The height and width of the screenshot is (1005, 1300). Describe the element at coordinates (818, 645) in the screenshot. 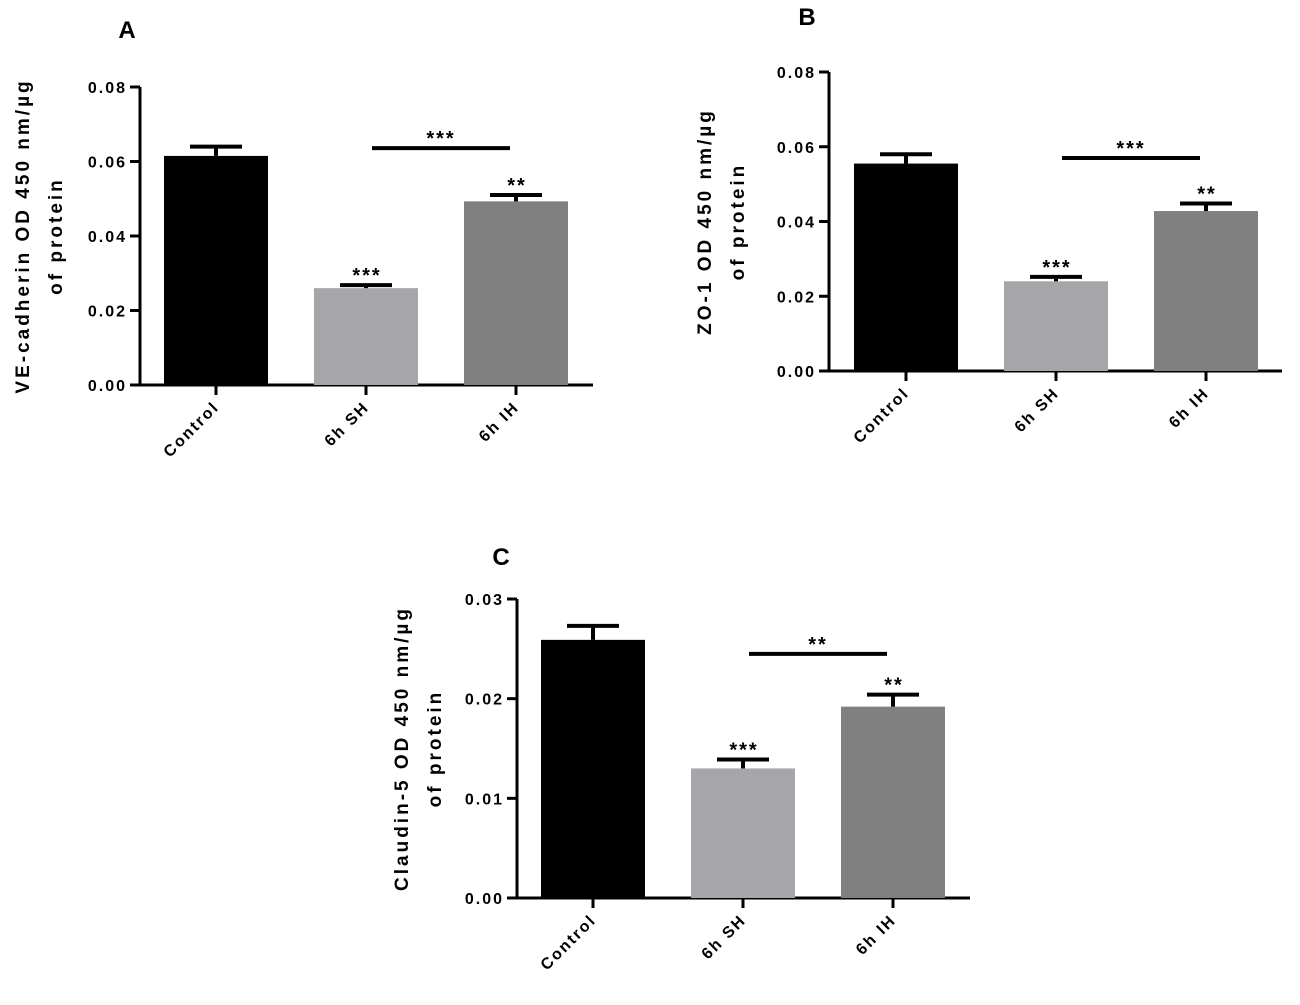

I see `comparison-label: **` at that location.